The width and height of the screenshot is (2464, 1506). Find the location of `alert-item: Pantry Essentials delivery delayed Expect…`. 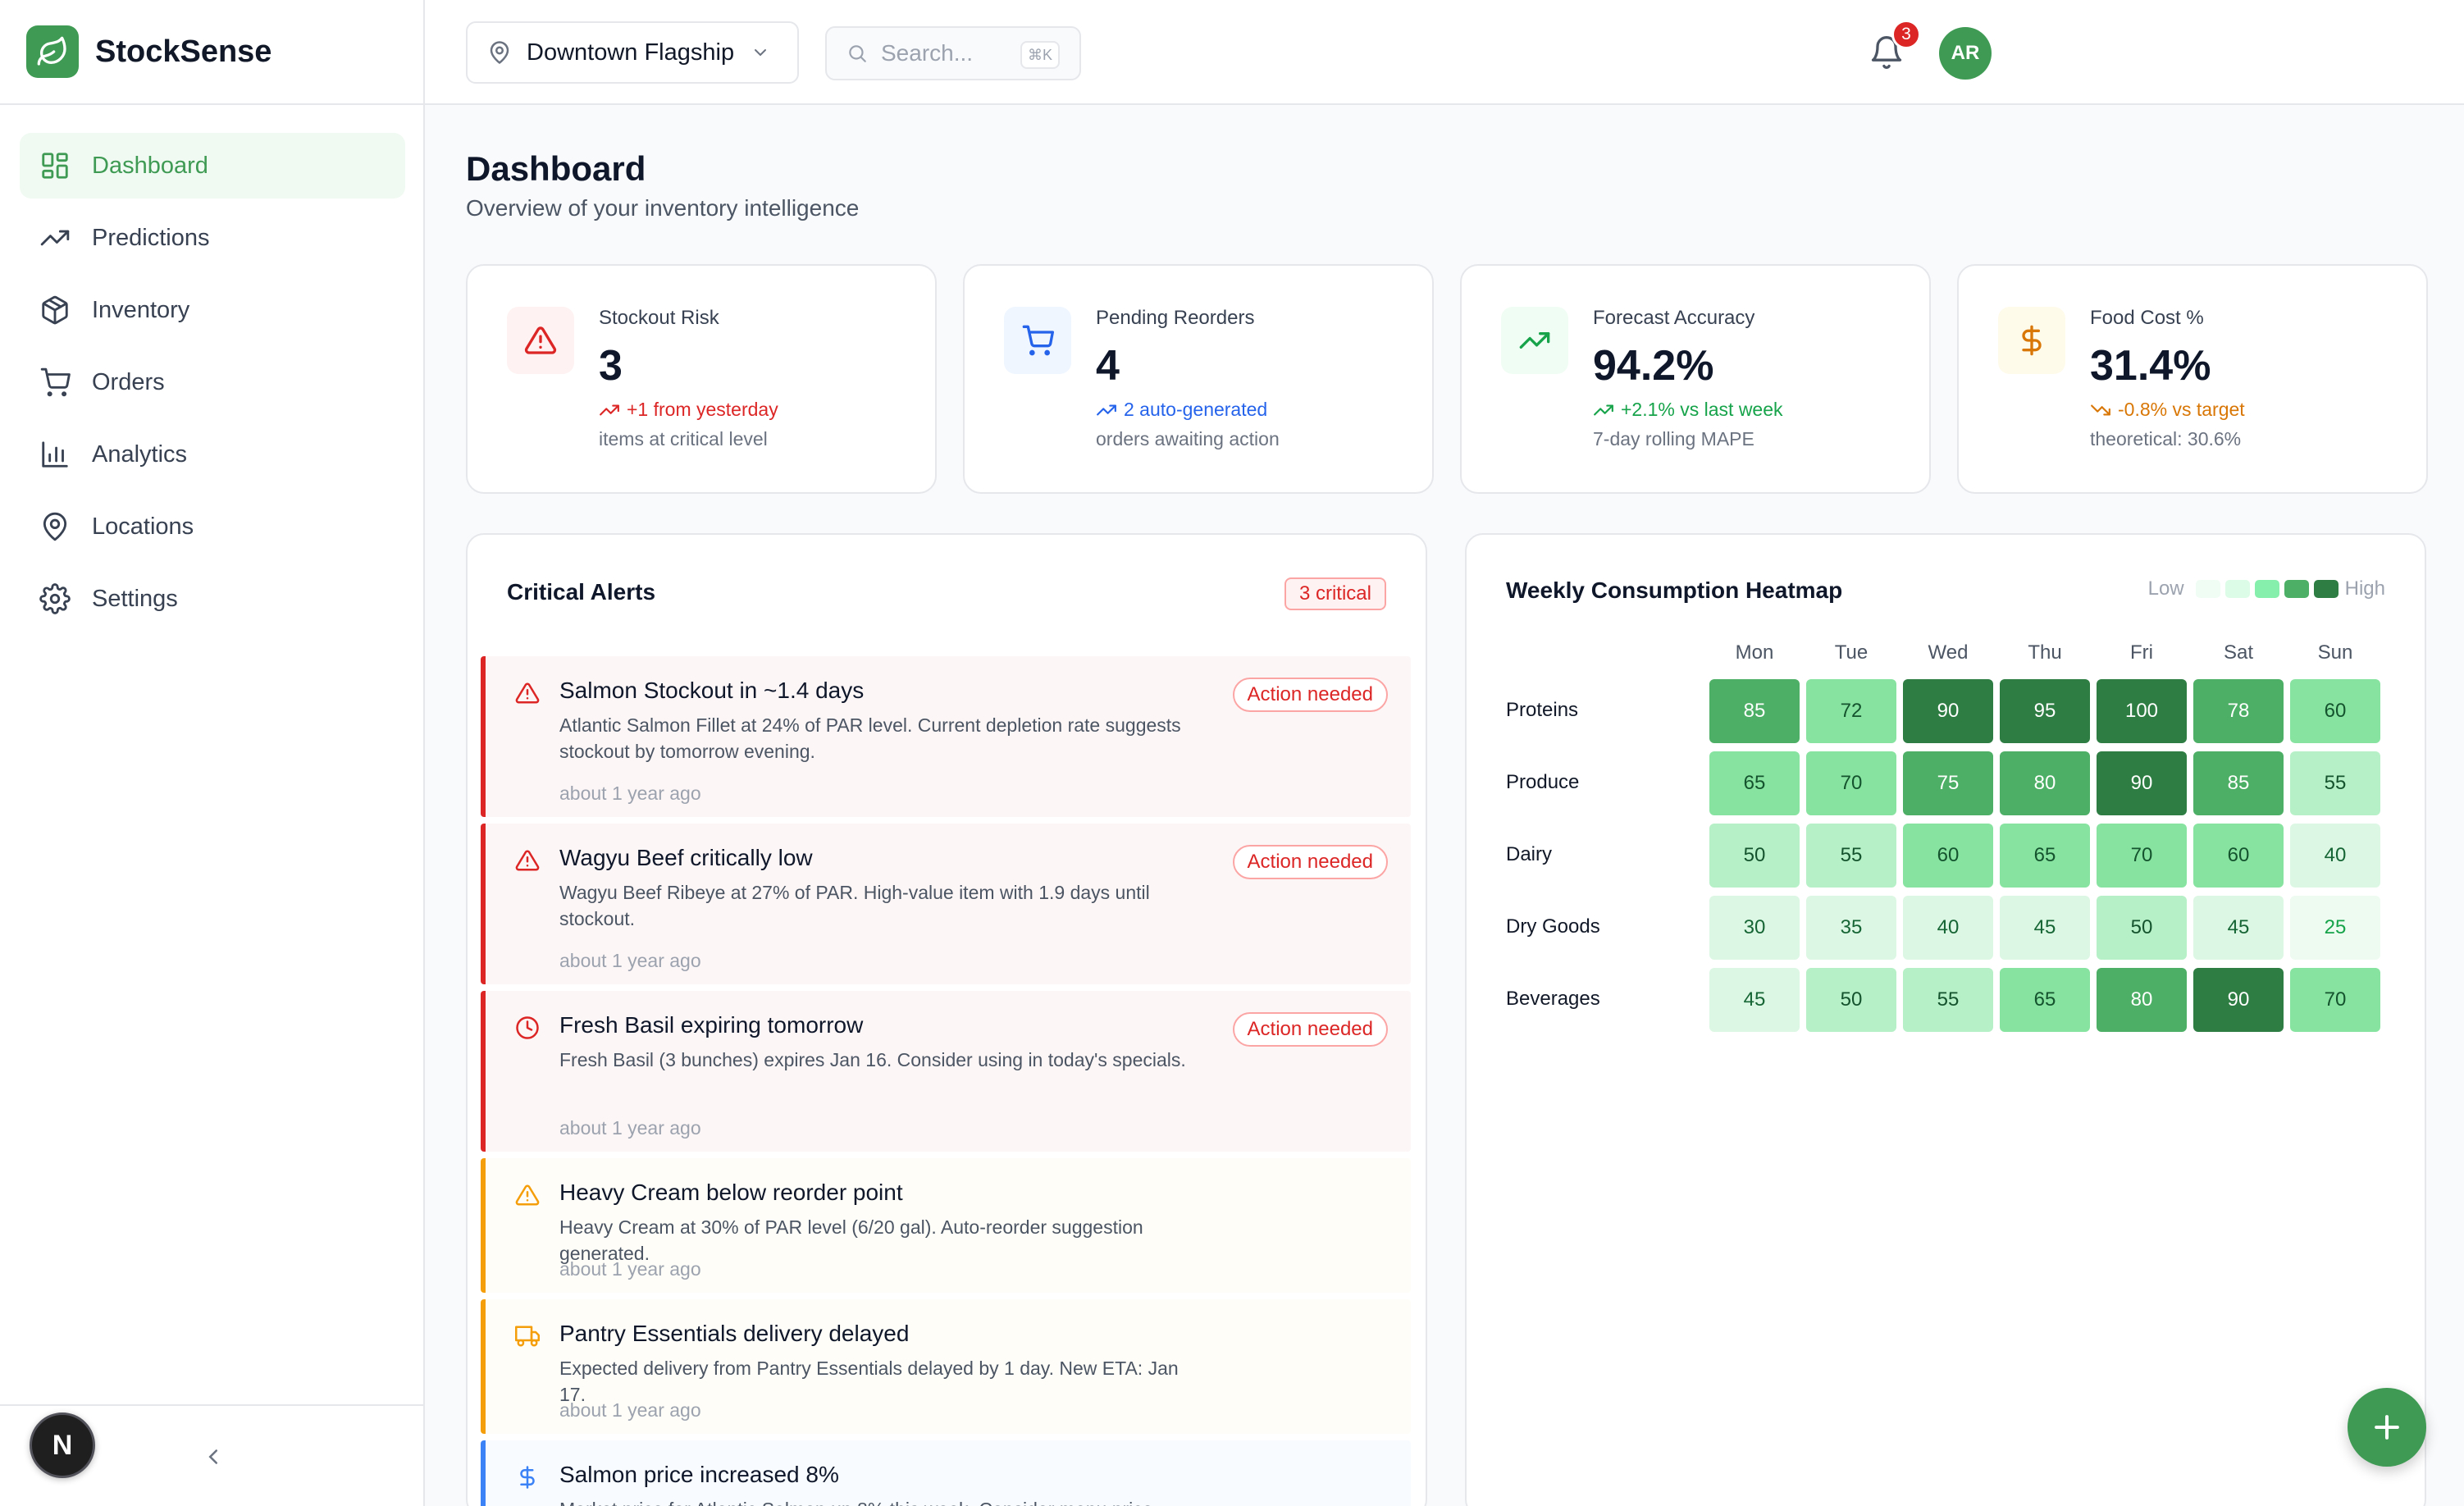

alert-item: Pantry Essentials delivery delayed Expect… is located at coordinates (946, 1366).